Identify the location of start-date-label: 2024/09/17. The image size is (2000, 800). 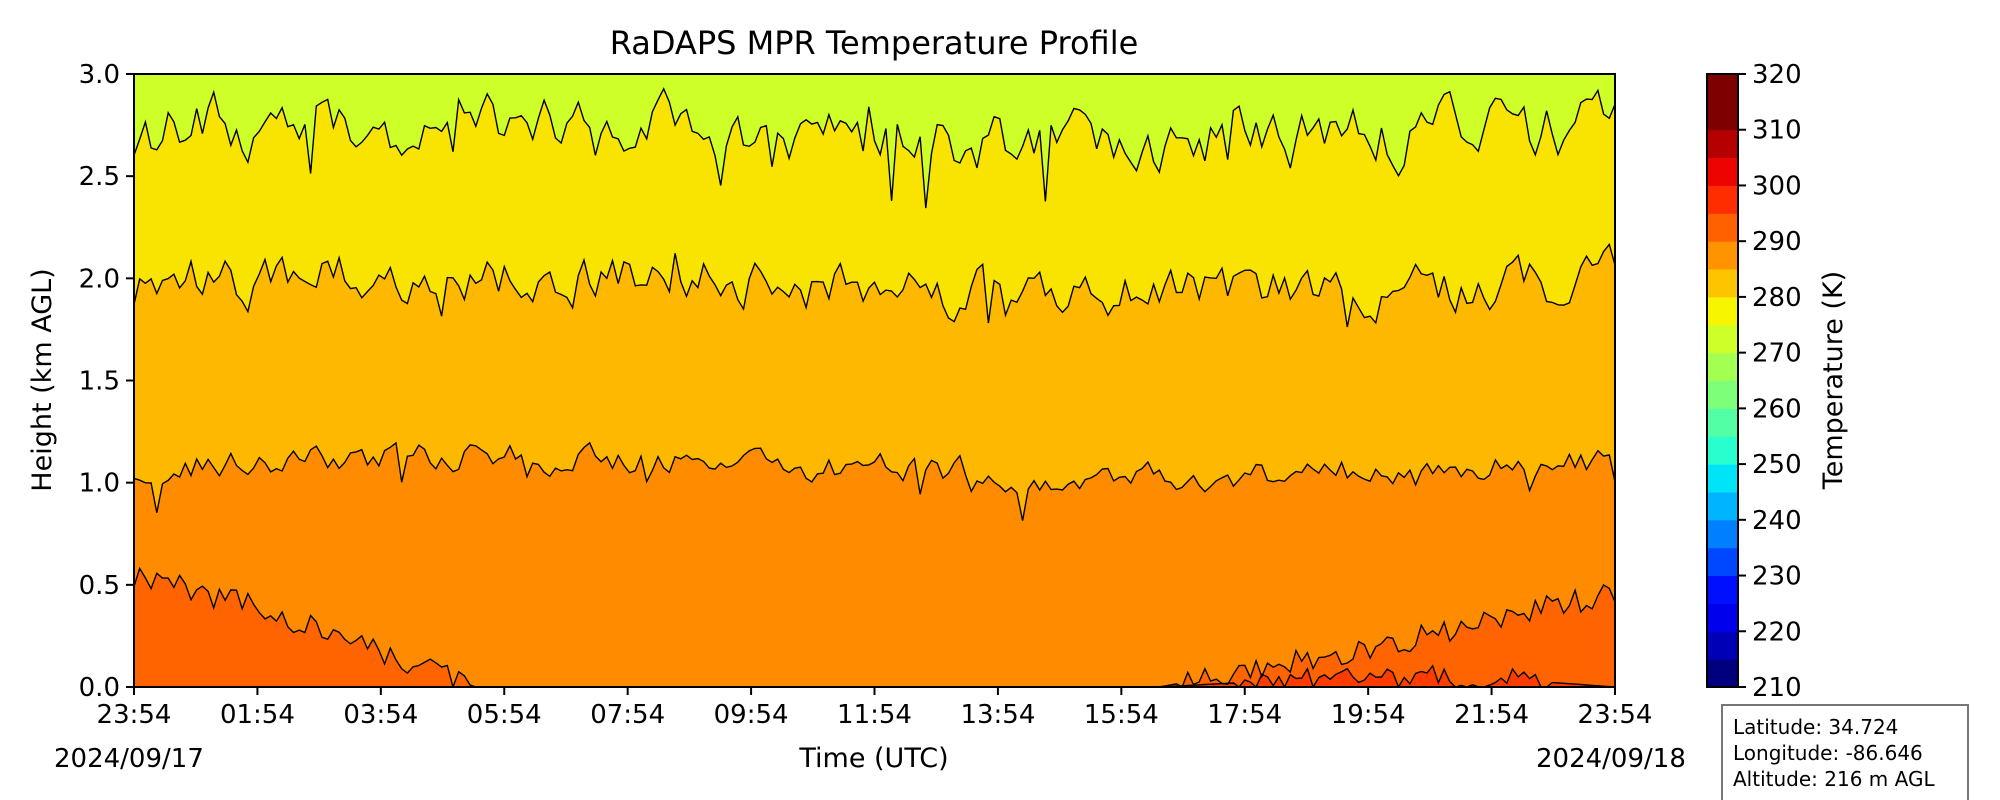
(129, 759).